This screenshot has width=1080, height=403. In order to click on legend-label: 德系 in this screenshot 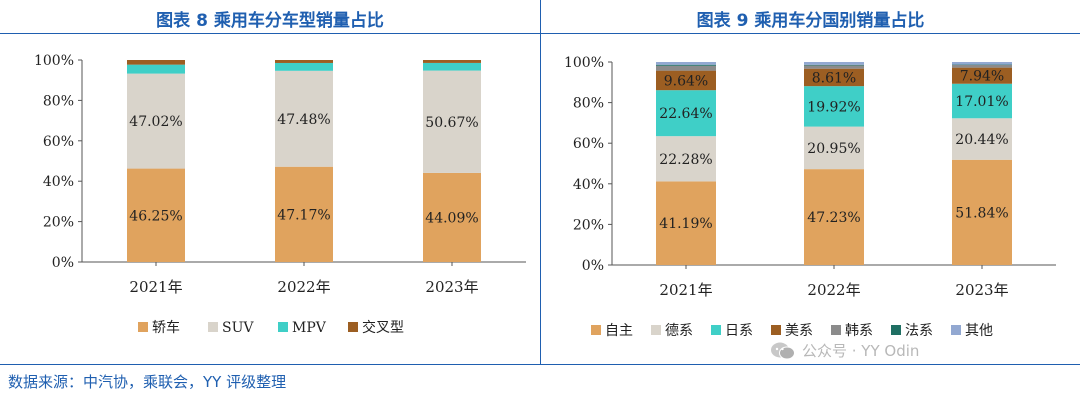, I will do `click(679, 331)`.